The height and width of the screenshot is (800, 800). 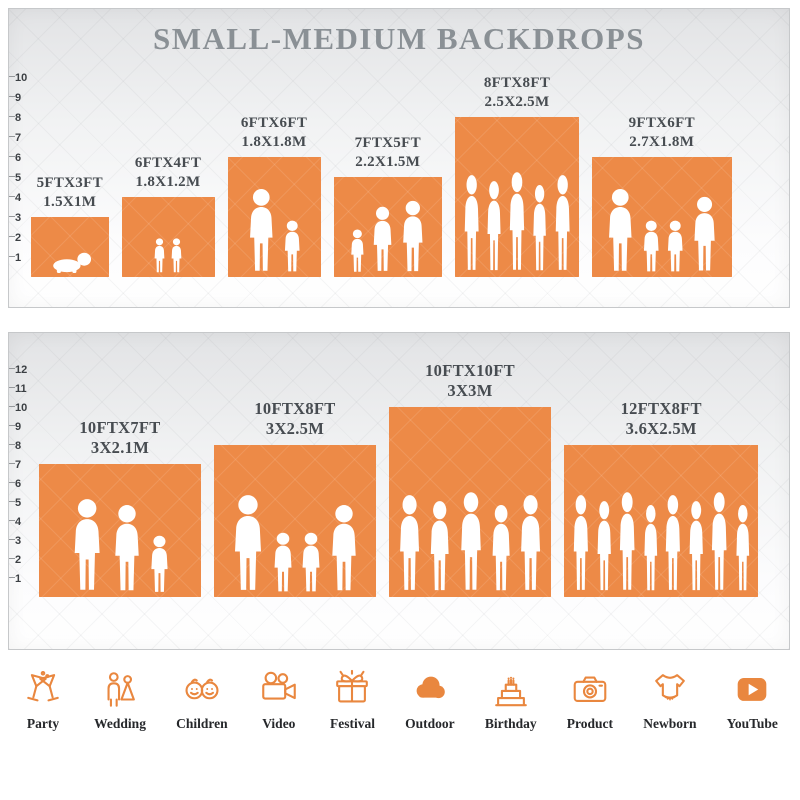 What do you see at coordinates (510, 691) in the screenshot?
I see `birthday-icon` at bounding box center [510, 691].